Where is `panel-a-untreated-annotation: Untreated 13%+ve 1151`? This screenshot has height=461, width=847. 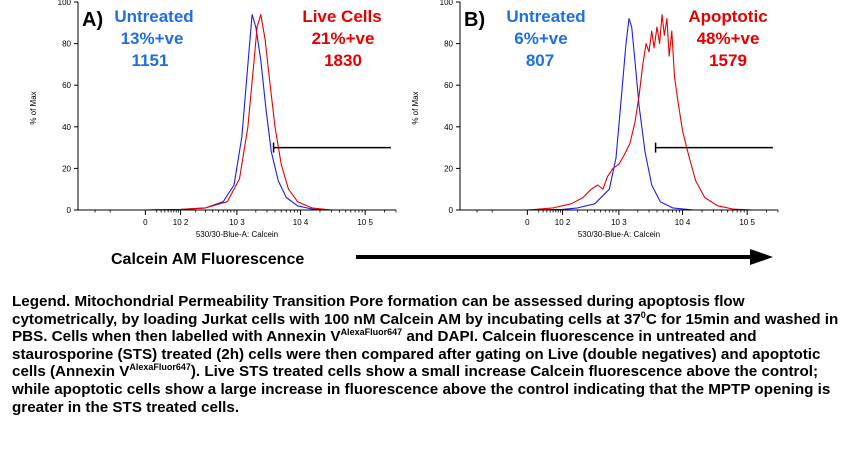 panel-a-untreated-annotation: Untreated 13%+ve 1151 is located at coordinates (153, 38).